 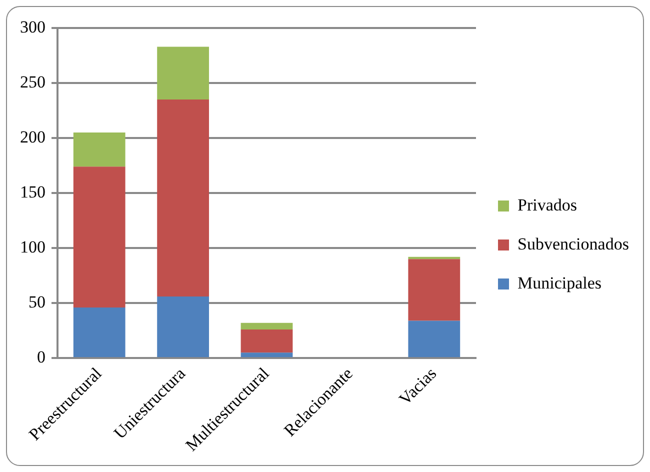 What do you see at coordinates (33, 247) in the screenshot?
I see `y-tick-label: 100` at bounding box center [33, 247].